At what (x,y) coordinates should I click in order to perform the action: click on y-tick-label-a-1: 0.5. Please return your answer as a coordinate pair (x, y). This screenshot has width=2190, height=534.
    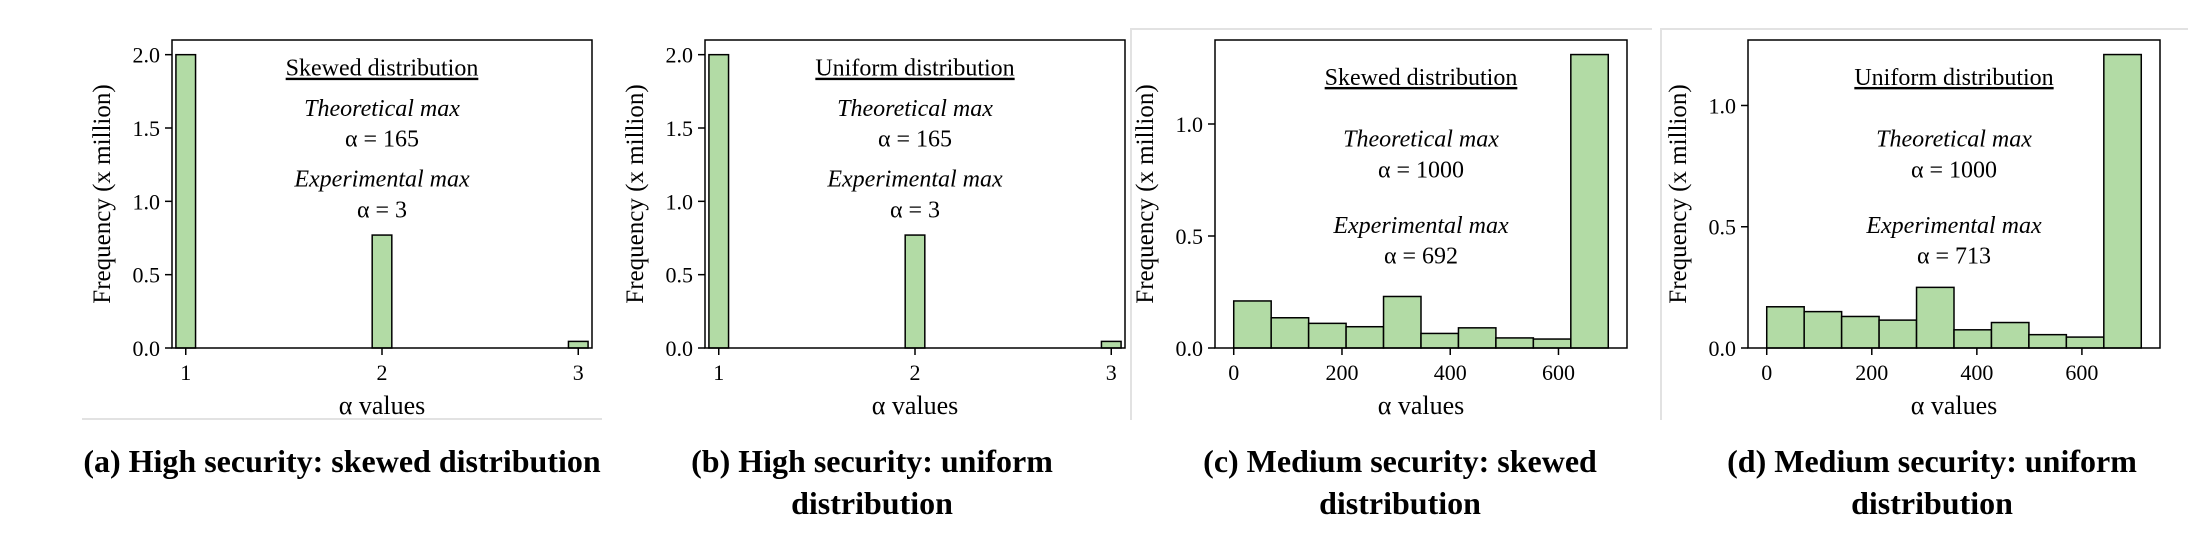
    Looking at the image, I should click on (147, 275).